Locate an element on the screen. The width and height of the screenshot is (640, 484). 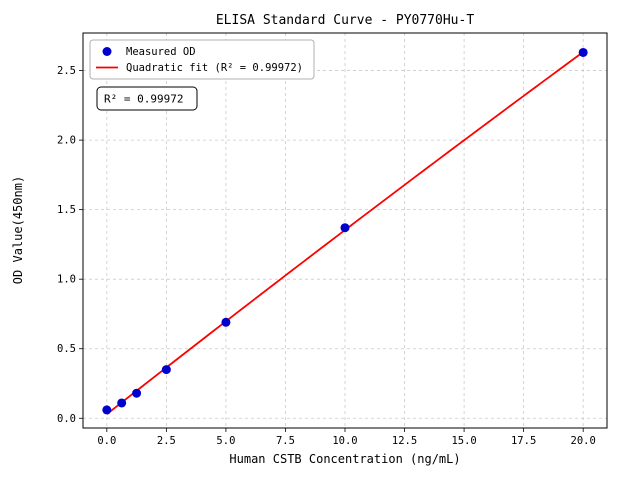
y-tick-label: 2.0 is located at coordinates (66, 141).